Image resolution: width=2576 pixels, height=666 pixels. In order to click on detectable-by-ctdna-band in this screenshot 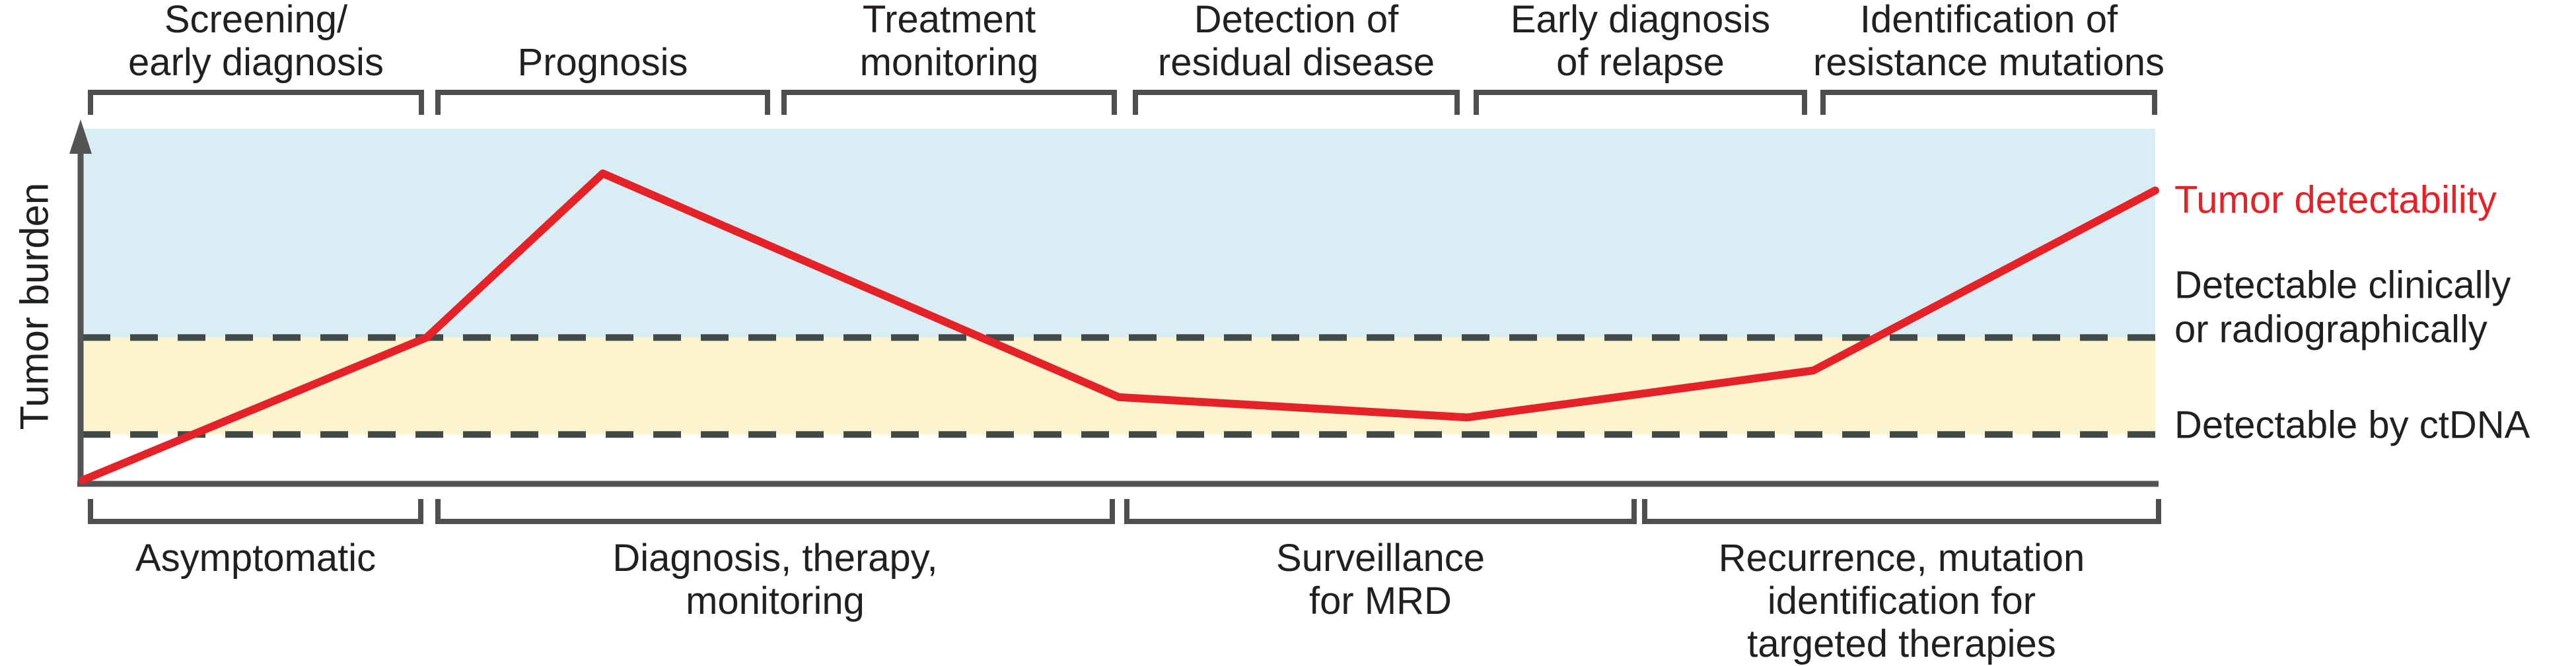, I will do `click(1119, 386)`.